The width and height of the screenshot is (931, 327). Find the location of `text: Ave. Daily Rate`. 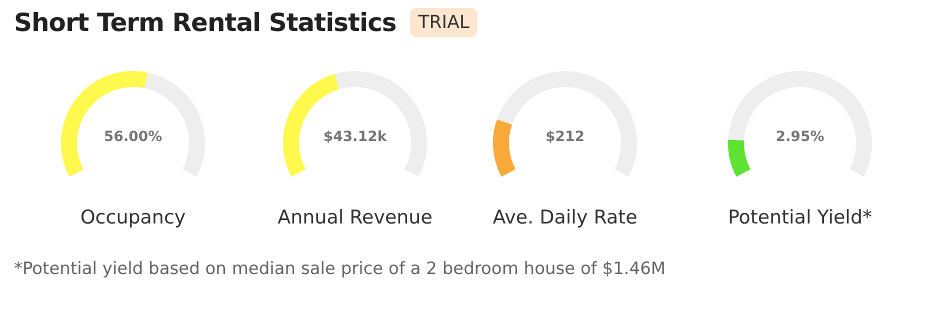

text: Ave. Daily Rate is located at coordinates (565, 217).